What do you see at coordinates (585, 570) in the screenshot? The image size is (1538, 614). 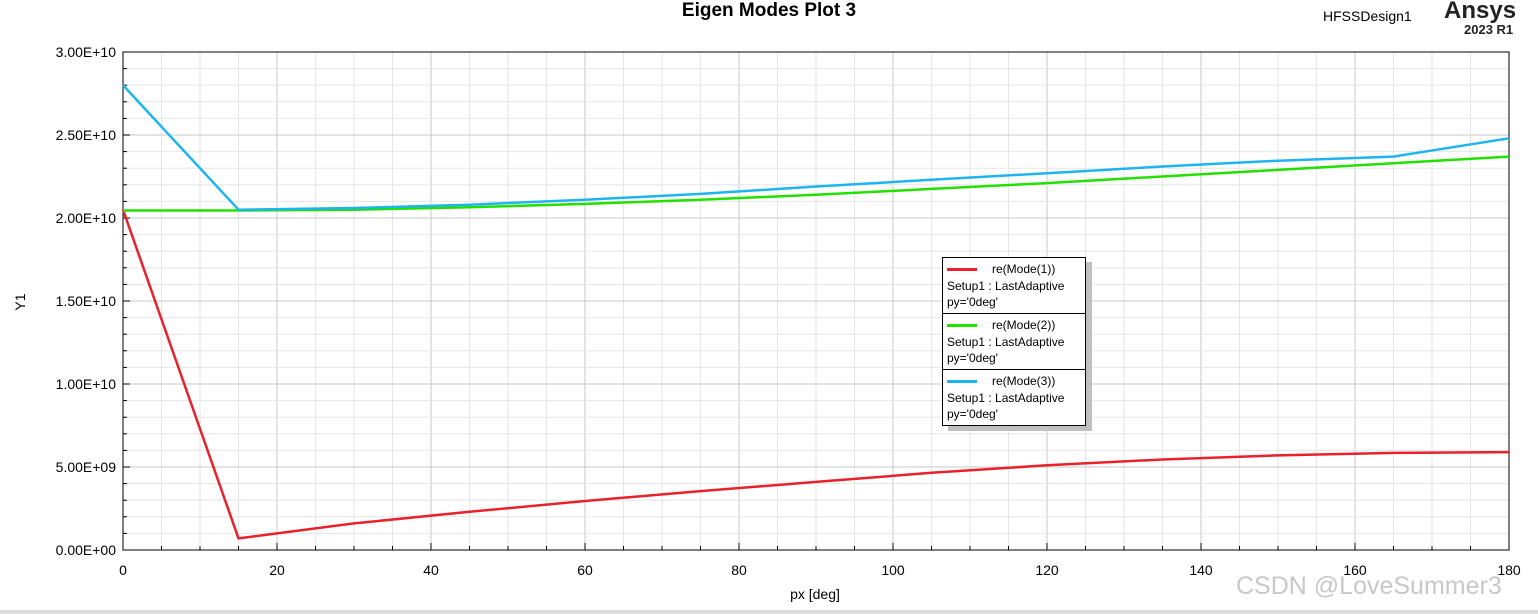 I see `x-tick-label: 60` at bounding box center [585, 570].